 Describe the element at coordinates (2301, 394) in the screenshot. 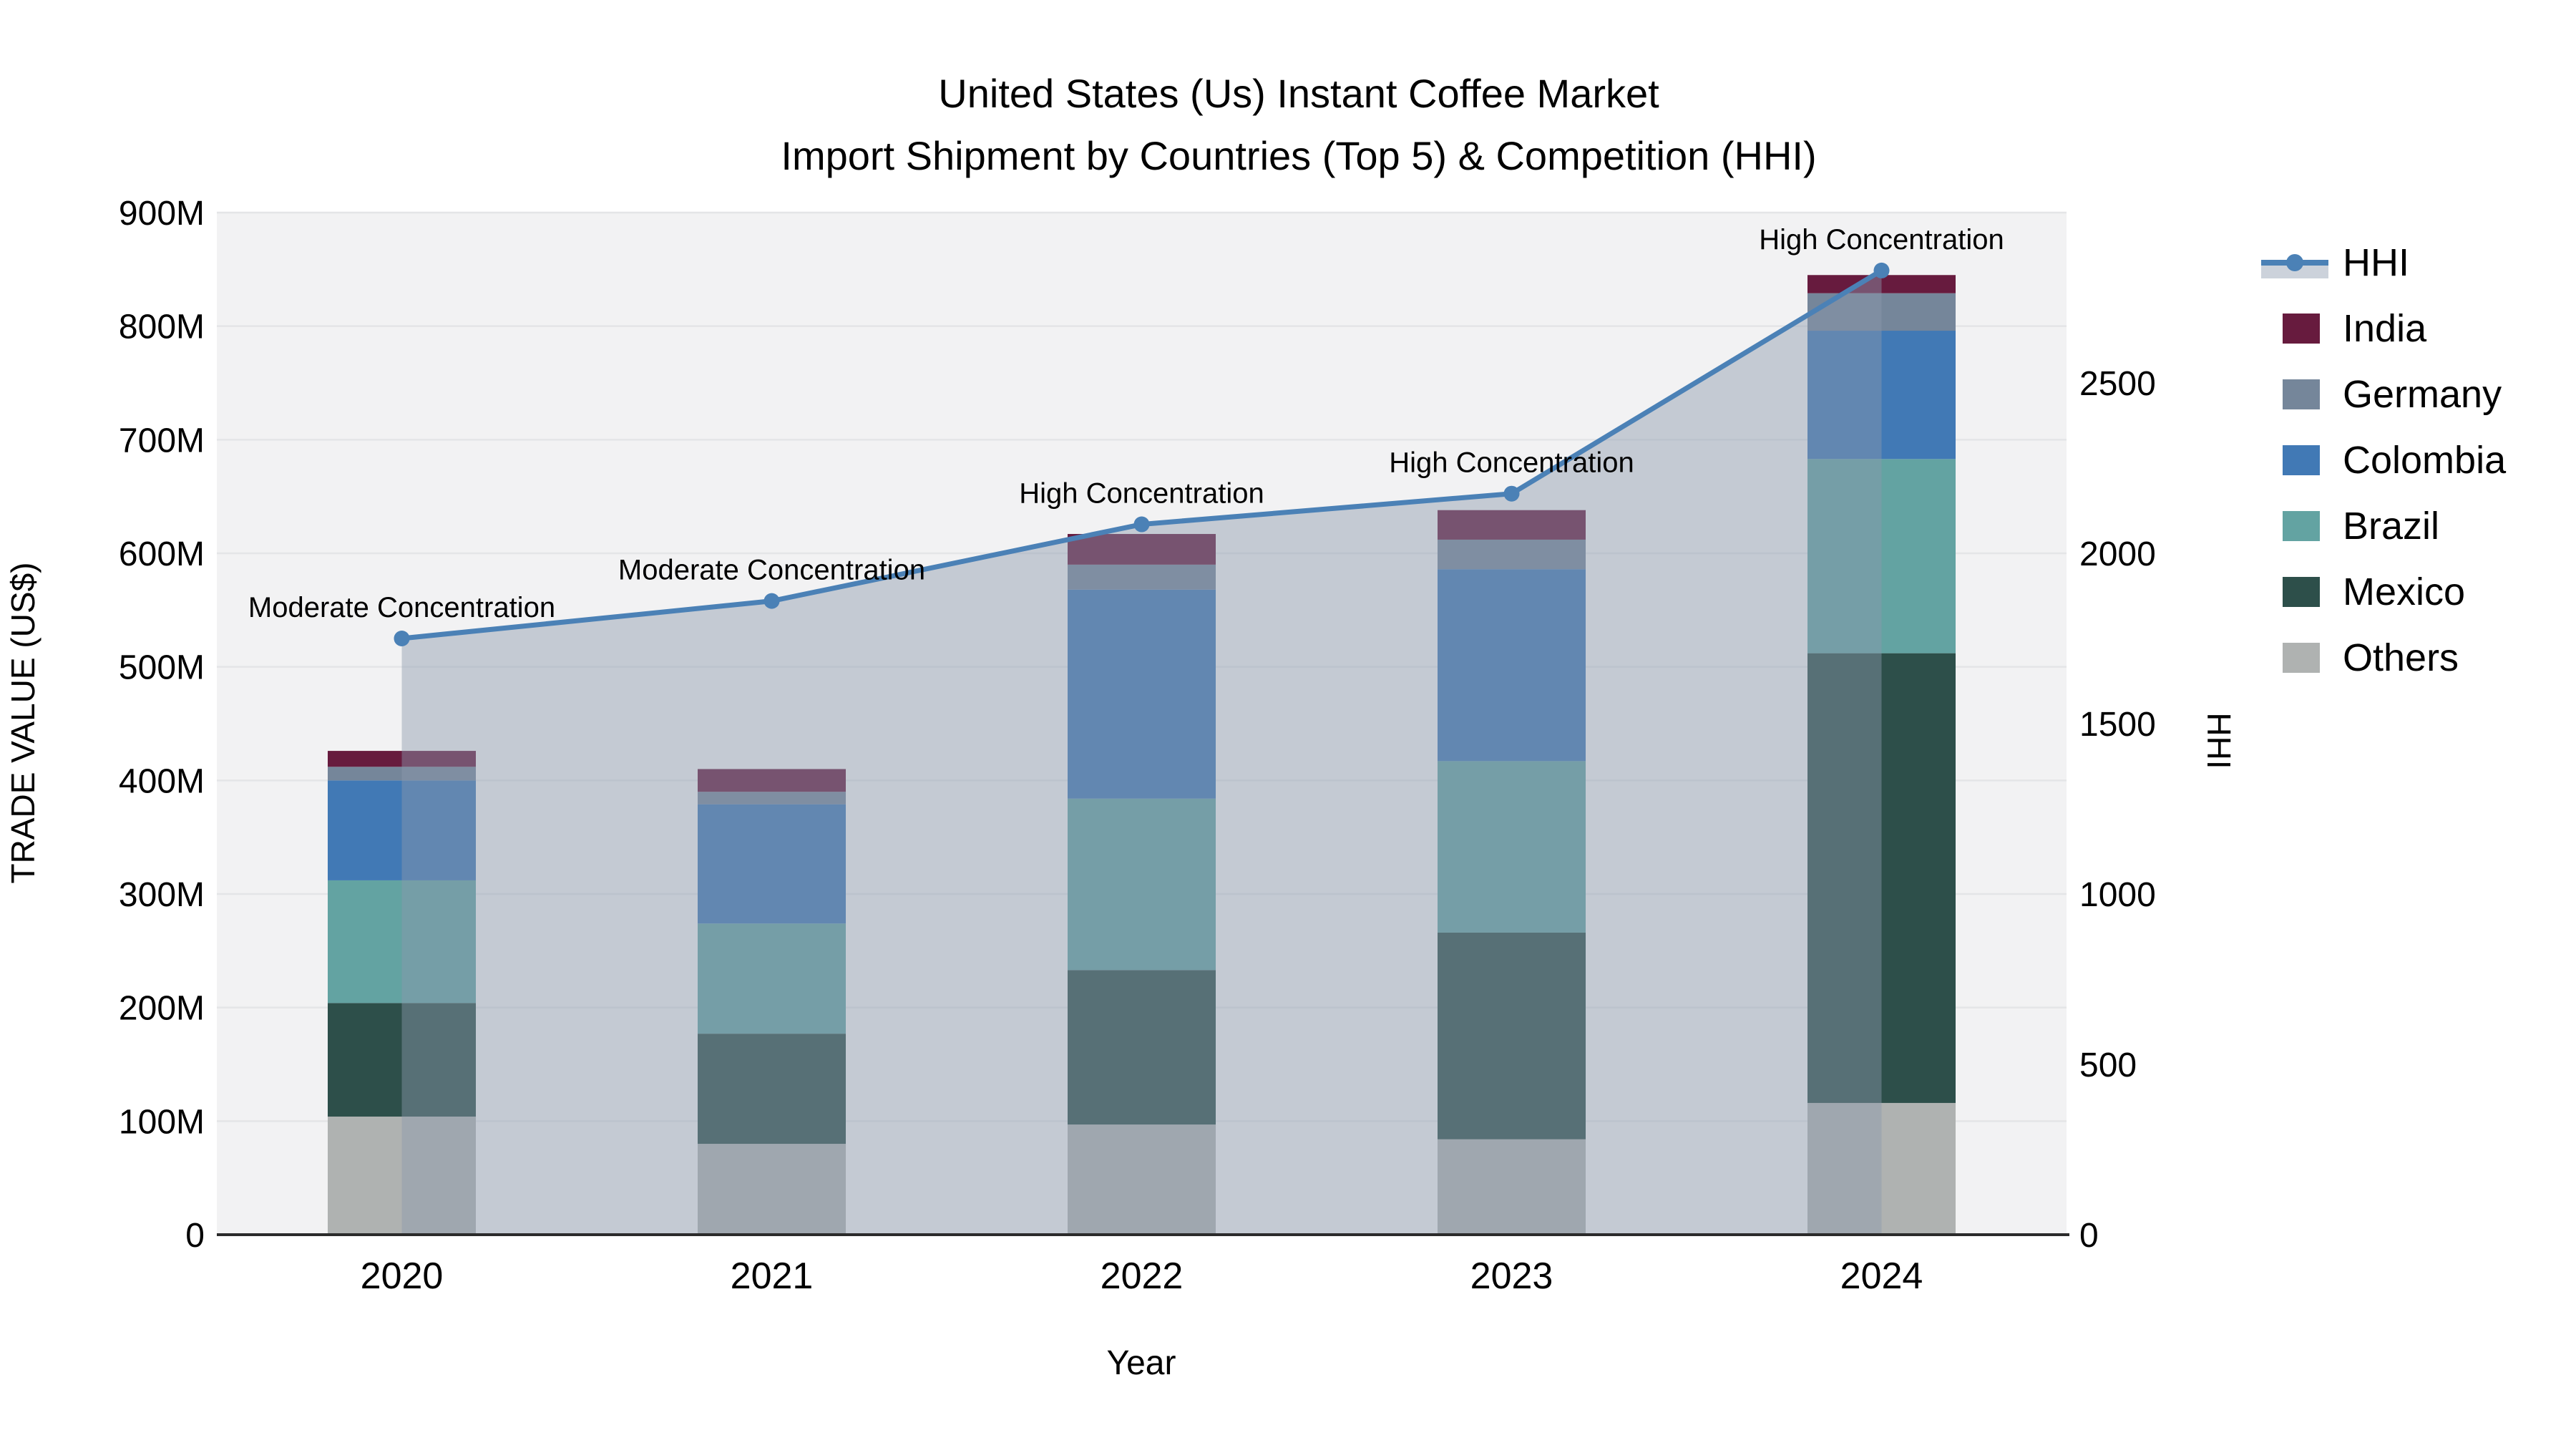

I see `legend-swatch-germany` at that location.